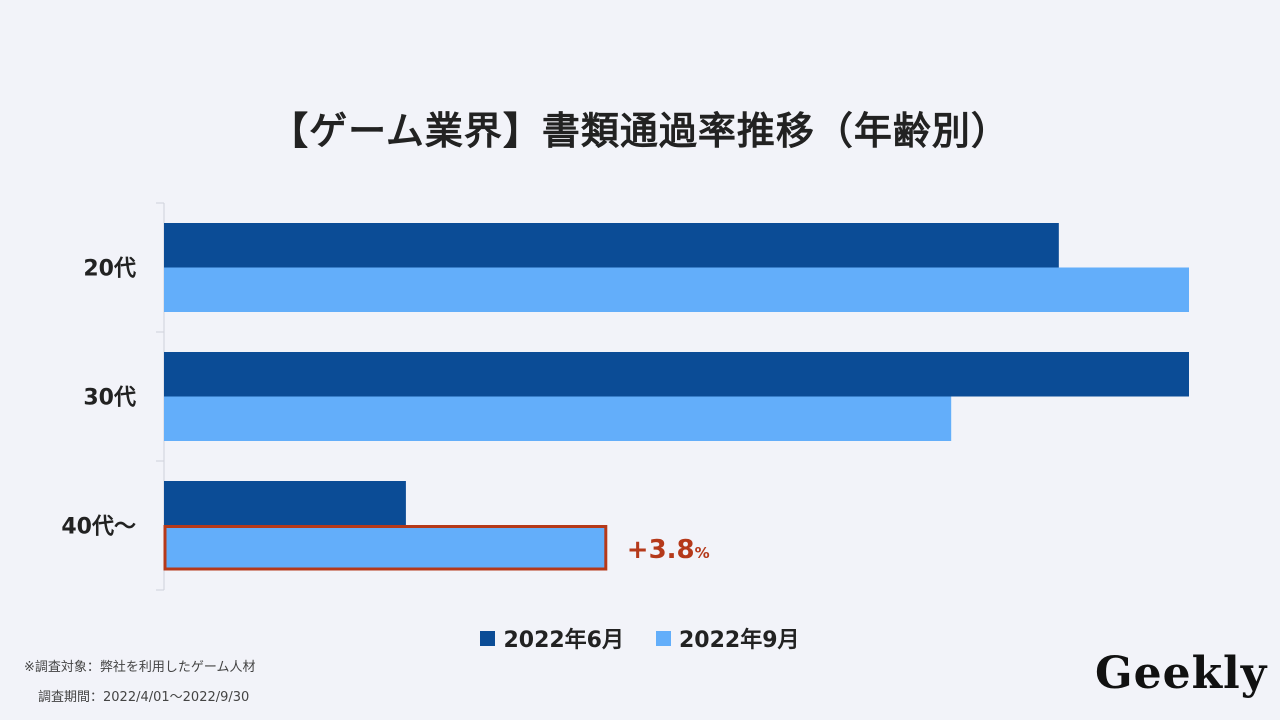 Image resolution: width=1280 pixels, height=720 pixels. I want to click on legend-item-sep: 2022年9月, so click(728, 638).